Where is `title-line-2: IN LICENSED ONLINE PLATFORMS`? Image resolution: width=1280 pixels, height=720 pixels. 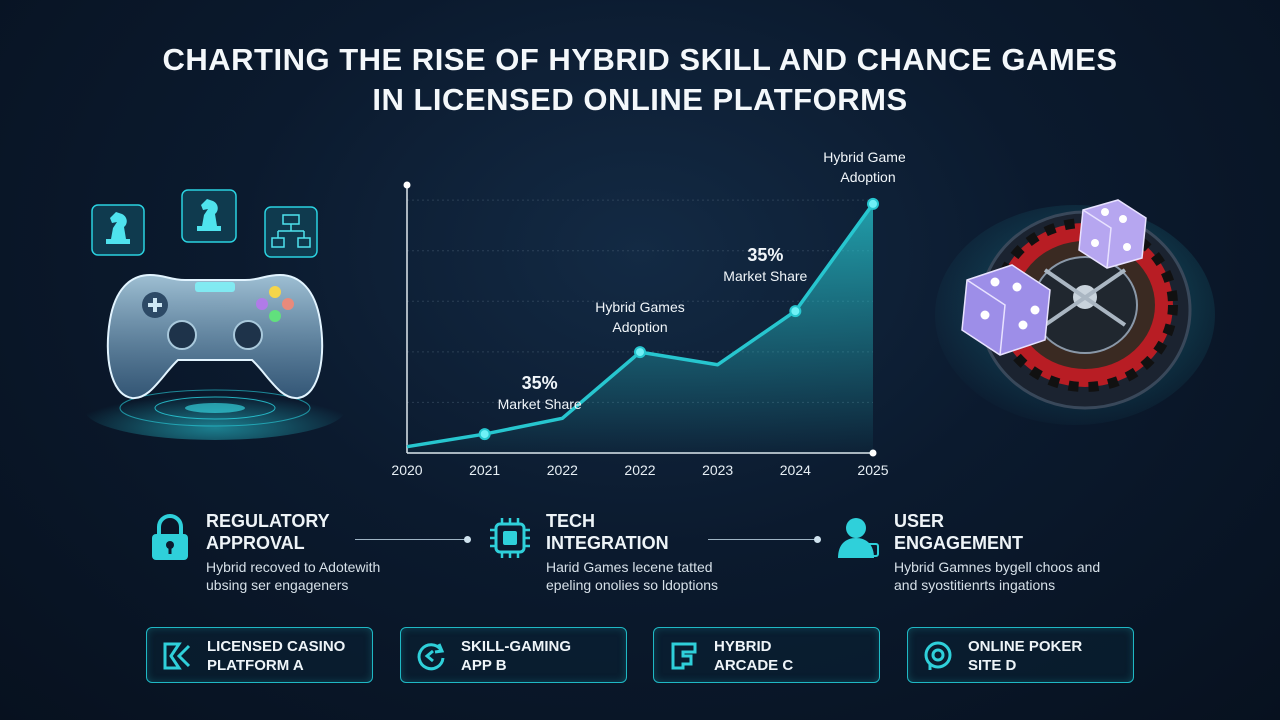
title-line-2: IN LICENSED ONLINE PLATFORMS is located at coordinates (640, 99).